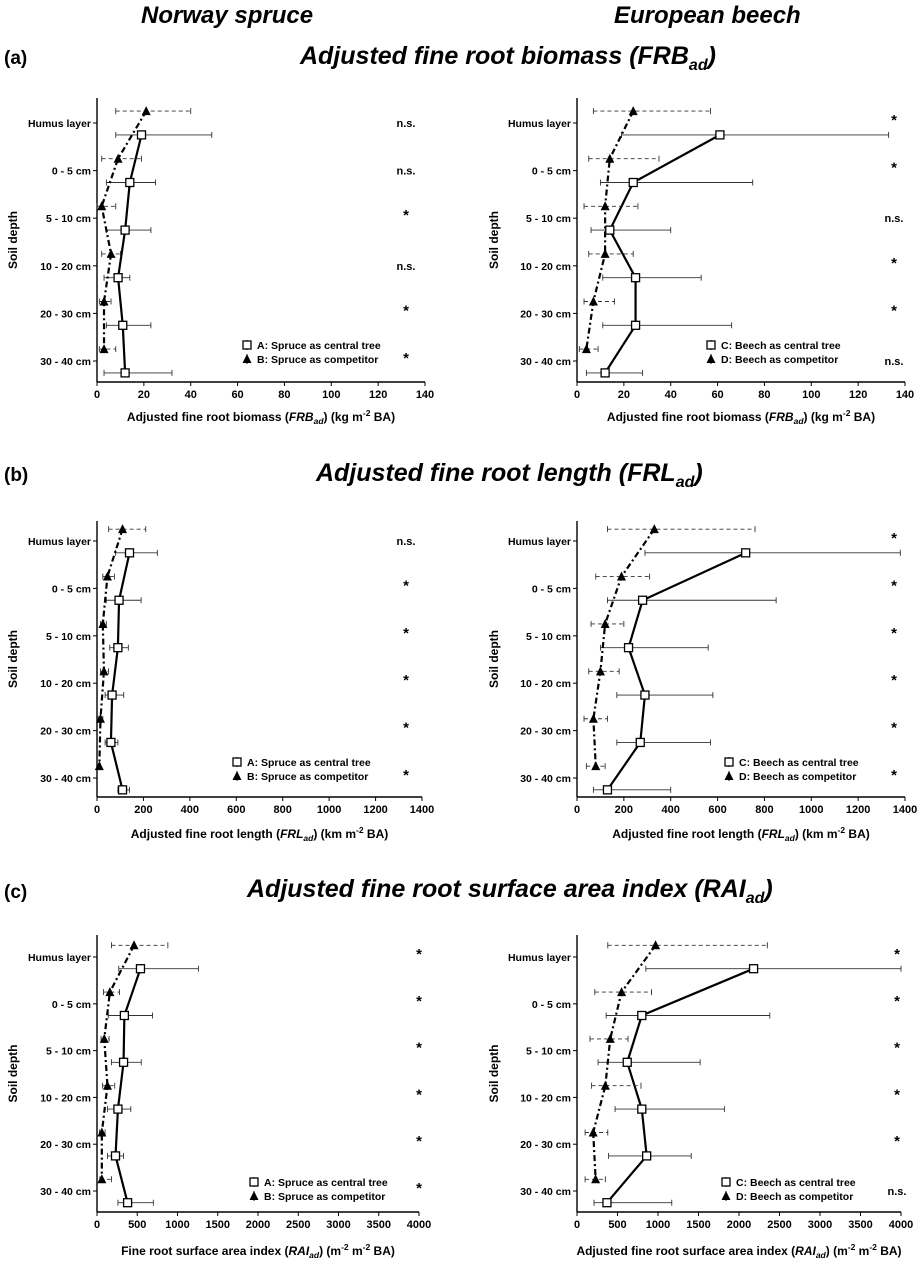  What do you see at coordinates (820, 1225) in the screenshot?
I see `x-tick-label: 3000` at bounding box center [820, 1225].